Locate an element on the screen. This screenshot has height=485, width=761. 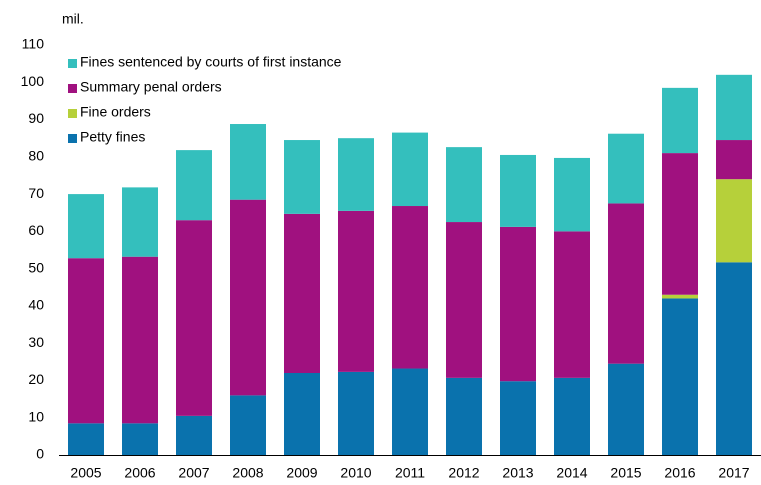
y-tick-label: 0 is located at coordinates (40, 454).